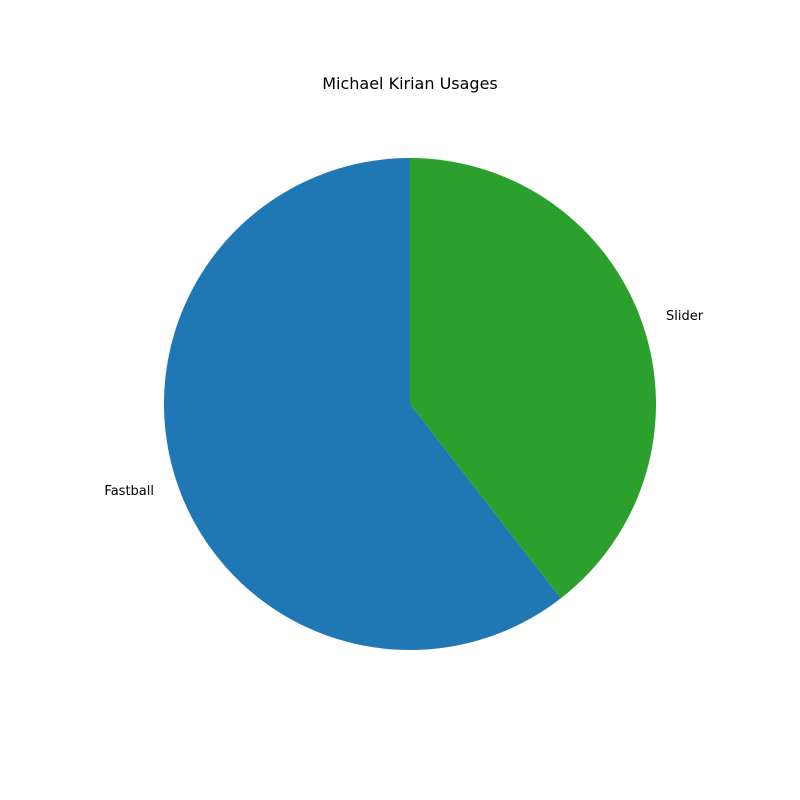 This screenshot has width=800, height=800. Describe the element at coordinates (410, 83) in the screenshot. I see `chart-title: Michael Kirian Usages` at that location.